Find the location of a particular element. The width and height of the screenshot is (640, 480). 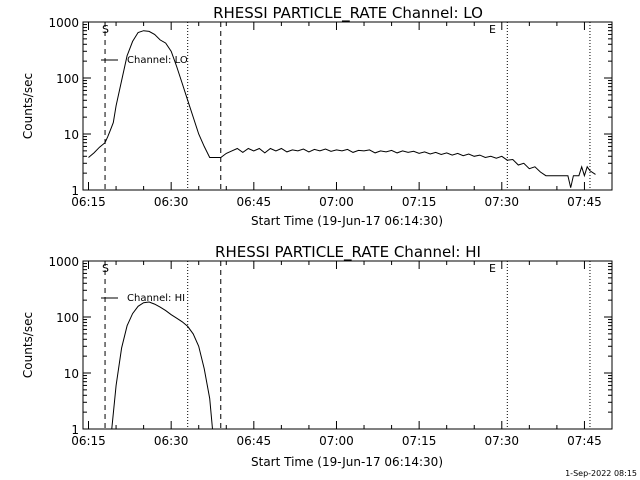

chart-title: RHESSI PARTICLE_RATE Channel: LO is located at coordinates (348, 13).